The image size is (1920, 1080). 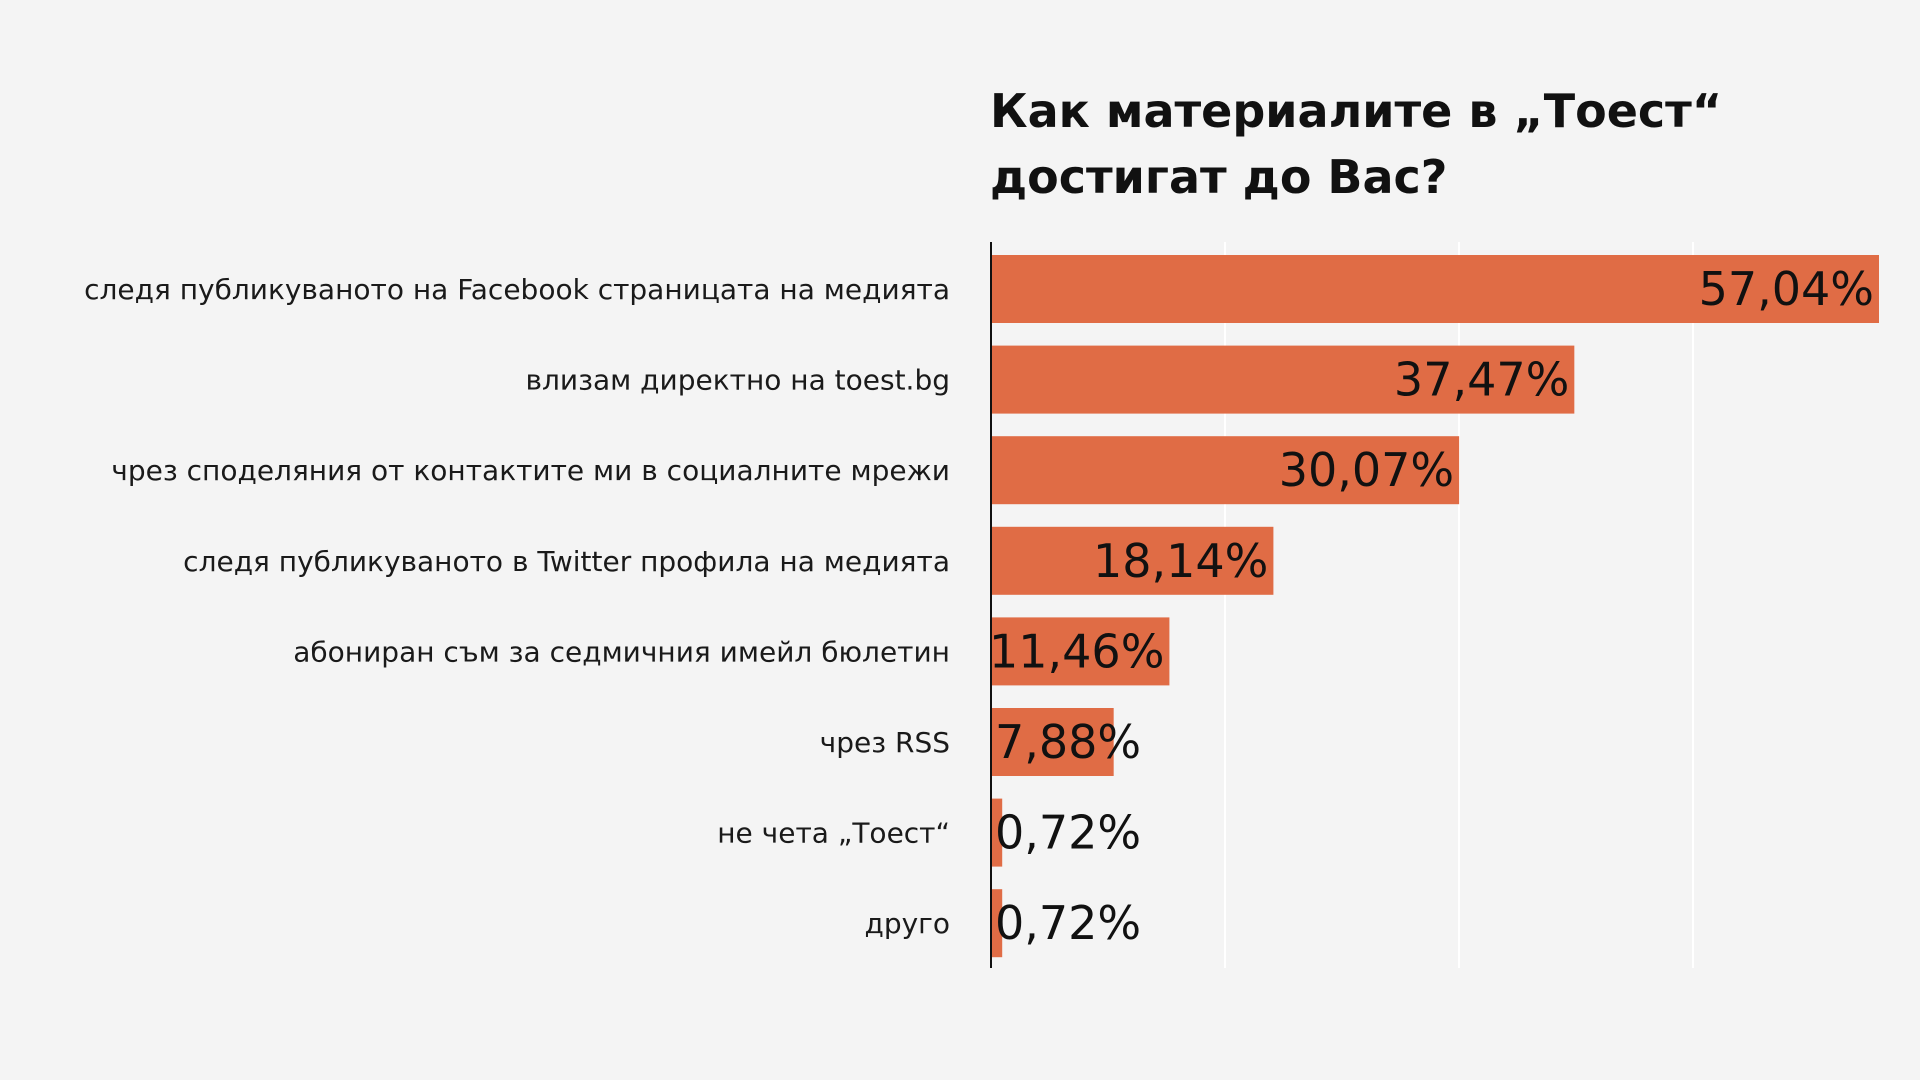 I want to click on category-label-7: не чета „Тоест“, so click(x=833, y=833).